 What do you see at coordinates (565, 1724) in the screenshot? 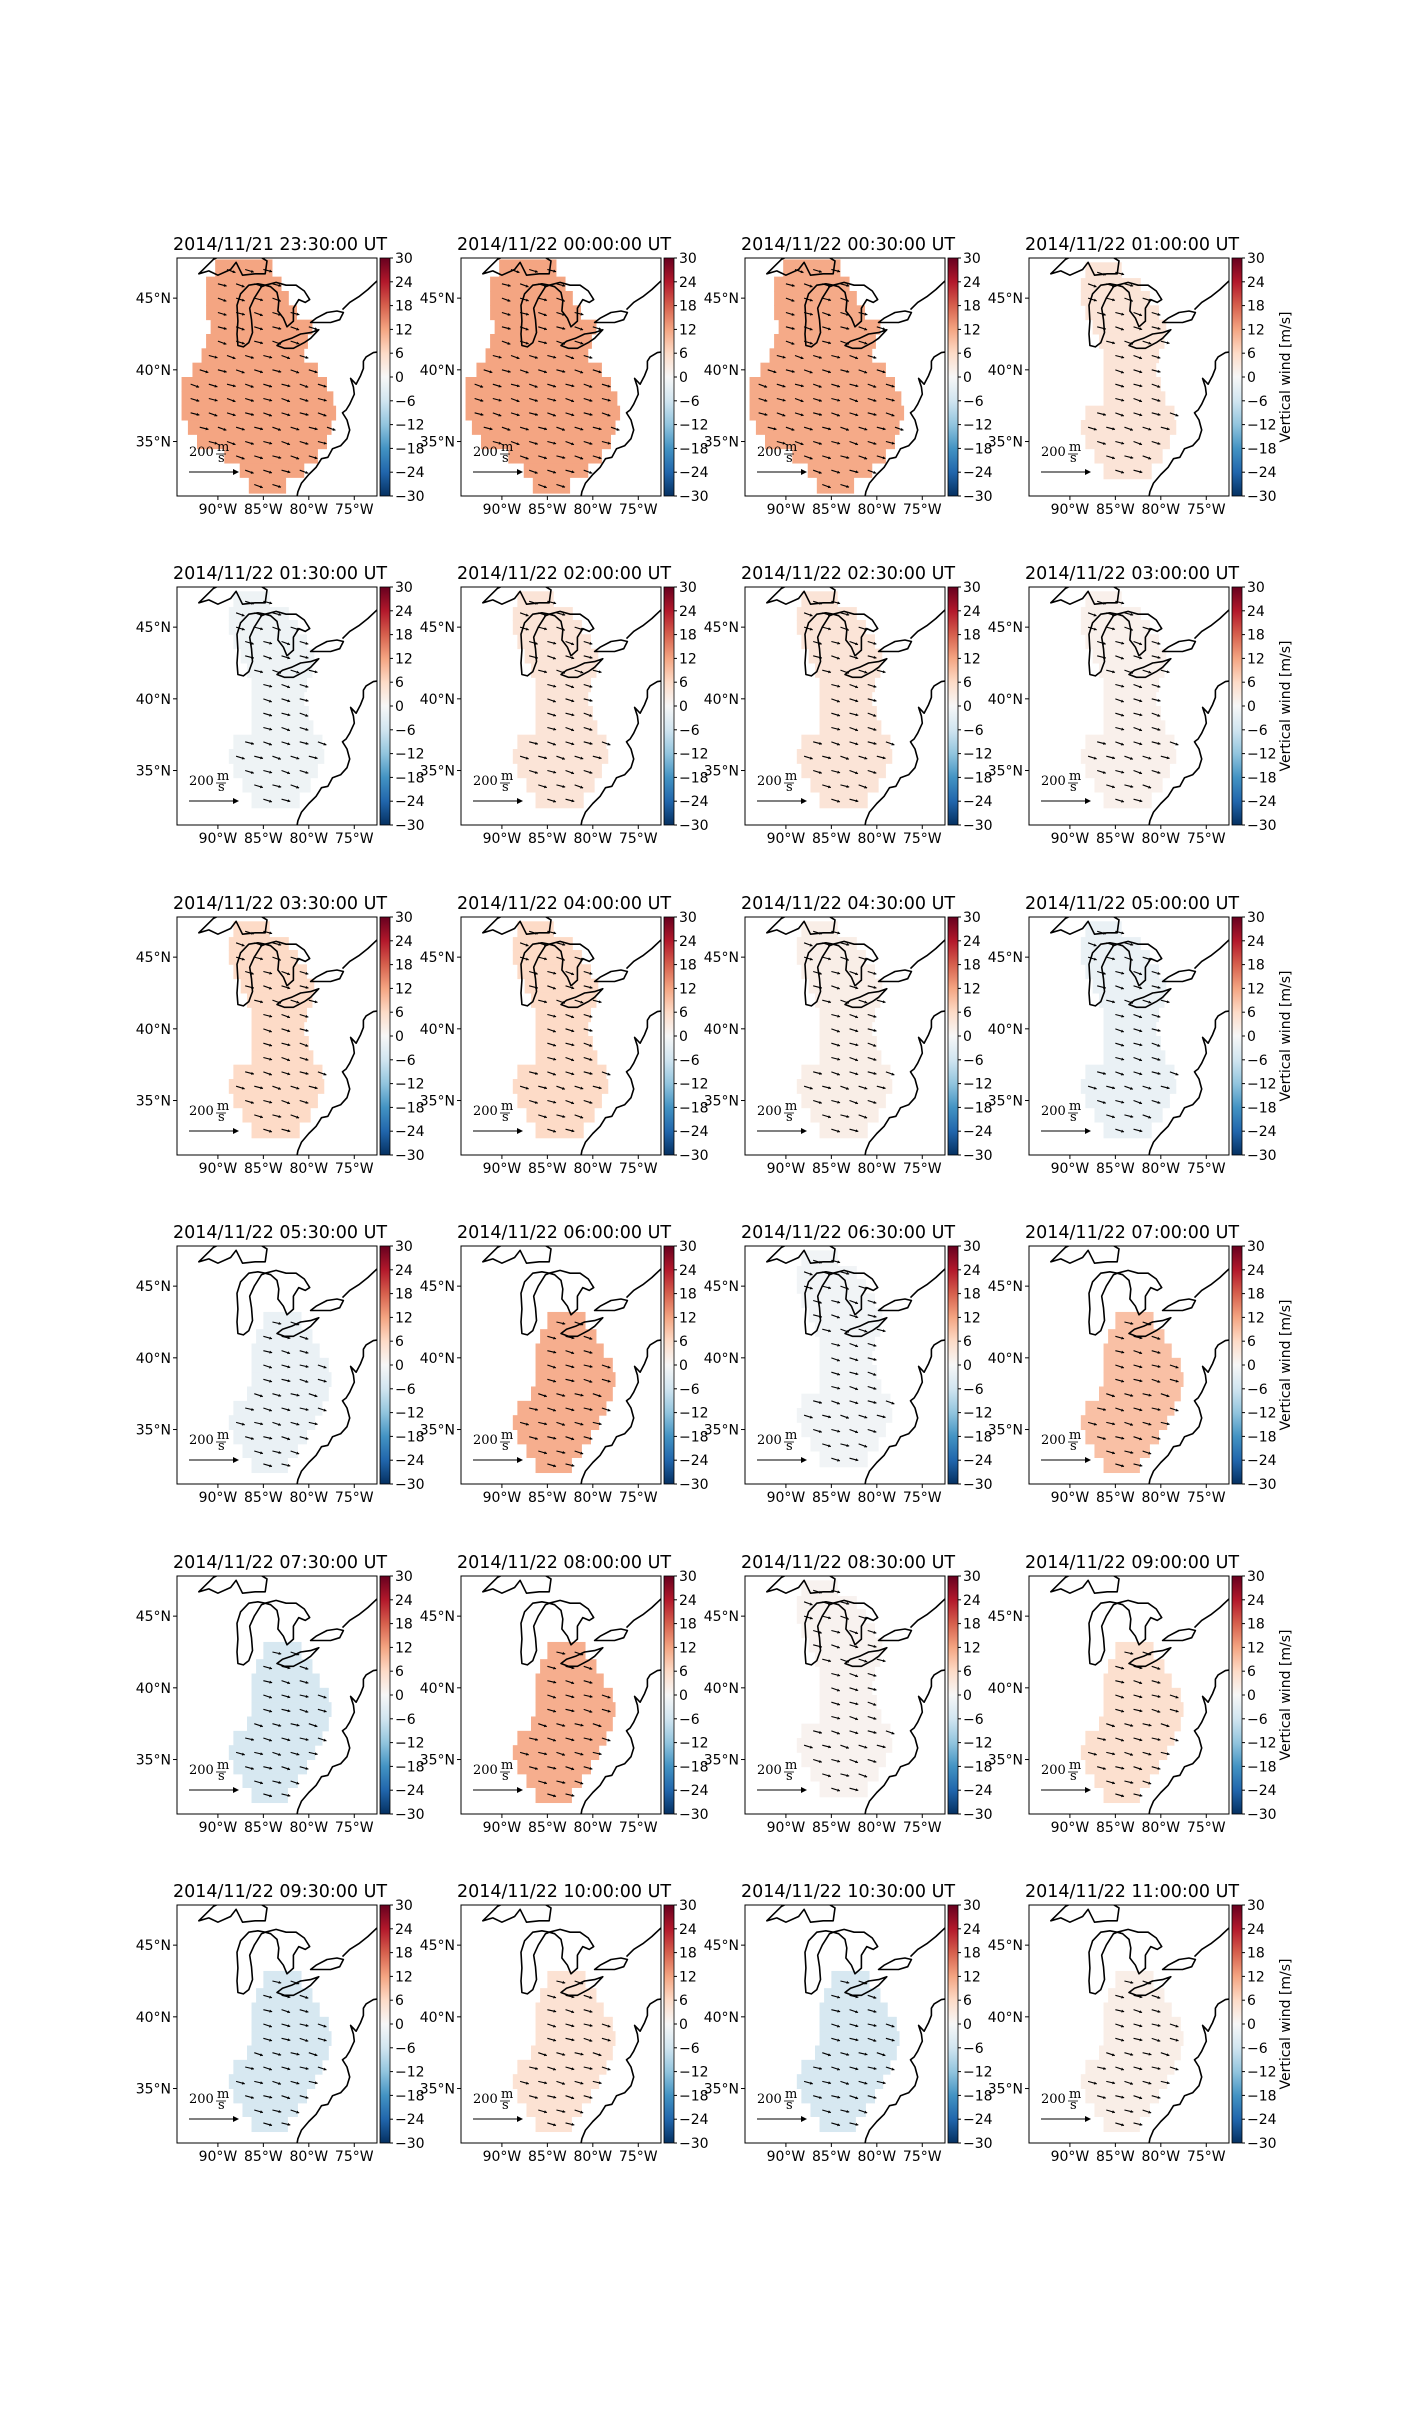
I see `wind-vectors` at bounding box center [565, 1724].